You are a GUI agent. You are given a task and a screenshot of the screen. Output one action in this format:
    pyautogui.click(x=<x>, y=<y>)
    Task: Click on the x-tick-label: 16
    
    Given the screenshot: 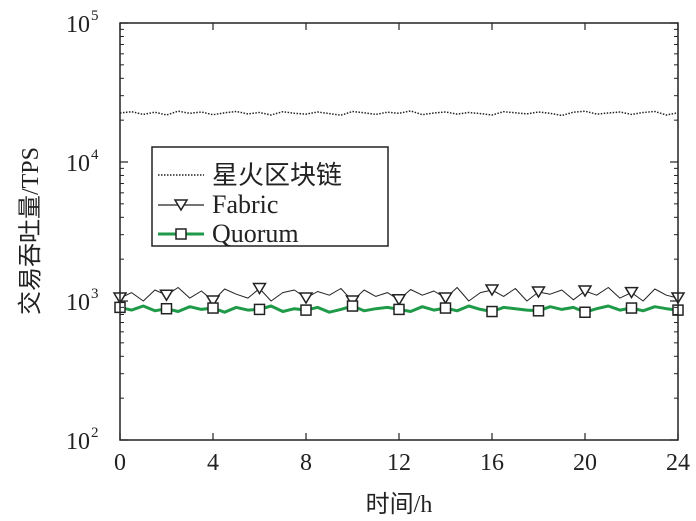 What is the action you would take?
    pyautogui.click(x=492, y=463)
    